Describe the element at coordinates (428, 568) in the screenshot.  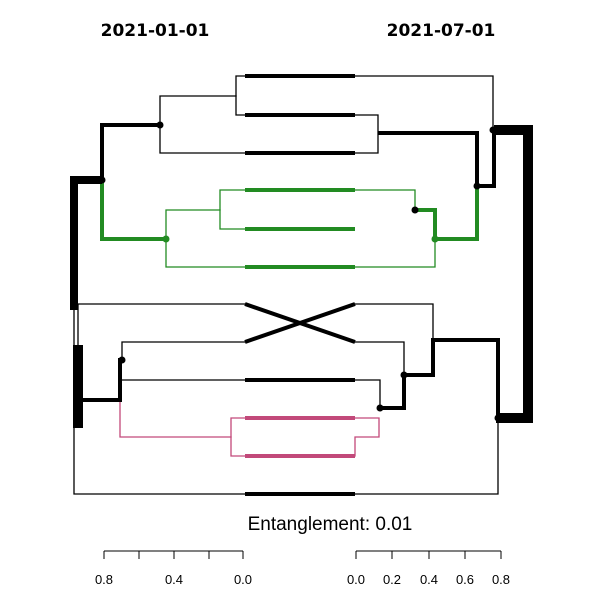
I see `right-height-axis: 0.0 0.2 0.4 0.6 0.8` at that location.